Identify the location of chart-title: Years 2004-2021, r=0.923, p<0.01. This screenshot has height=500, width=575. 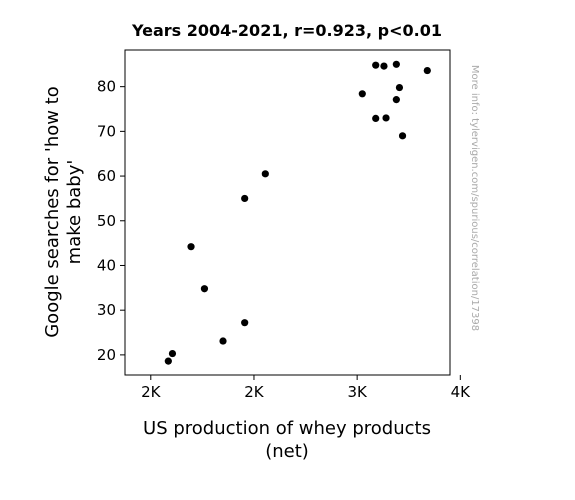
(286, 30).